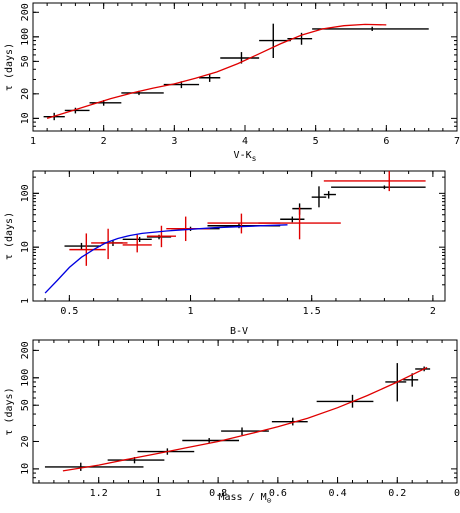  Describe the element at coordinates (254, 158) in the screenshot. I see `x-axis-label-subscript: s` at that location.